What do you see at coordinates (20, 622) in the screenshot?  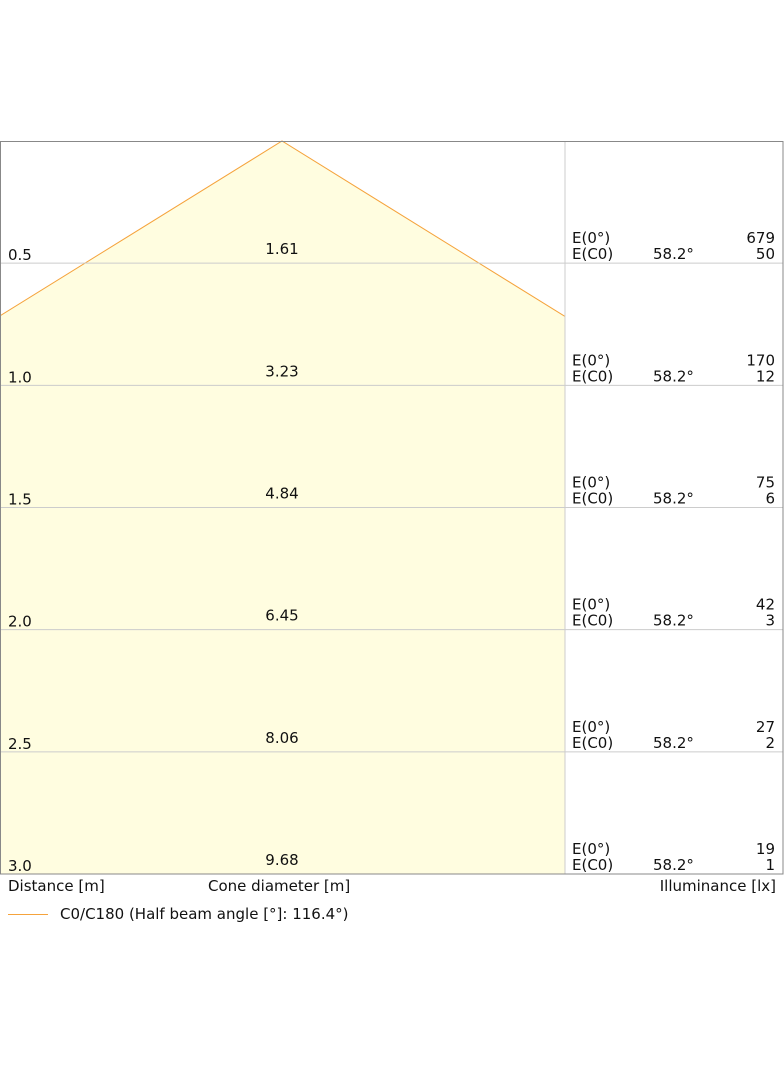 I see `distance-label: 2.0` at bounding box center [20, 622].